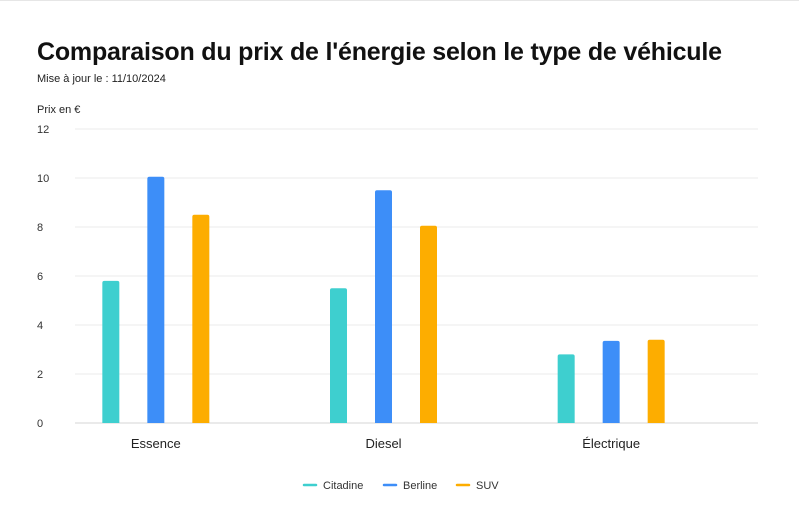 The width and height of the screenshot is (799, 518). Describe the element at coordinates (611, 381) in the screenshot. I see `bar-berline-électrique` at that location.